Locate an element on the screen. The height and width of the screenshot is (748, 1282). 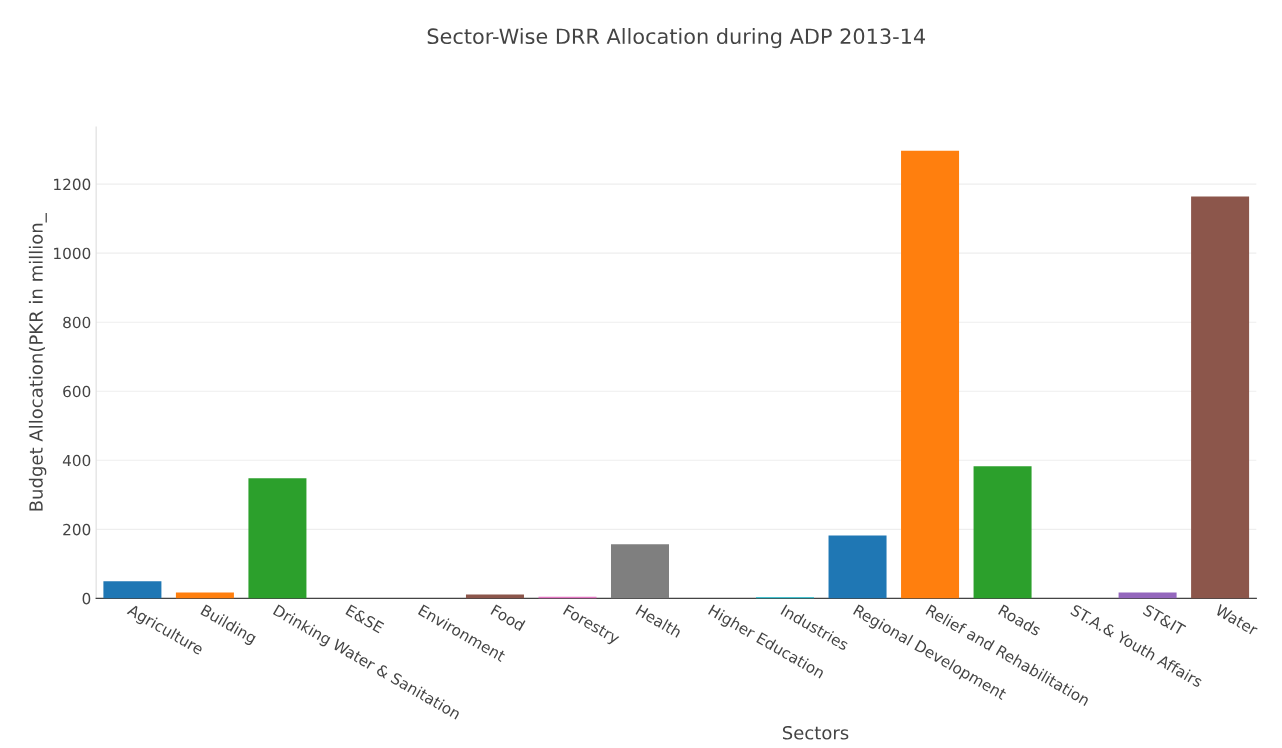
y-tick-label: 800 is located at coordinates (77, 322).